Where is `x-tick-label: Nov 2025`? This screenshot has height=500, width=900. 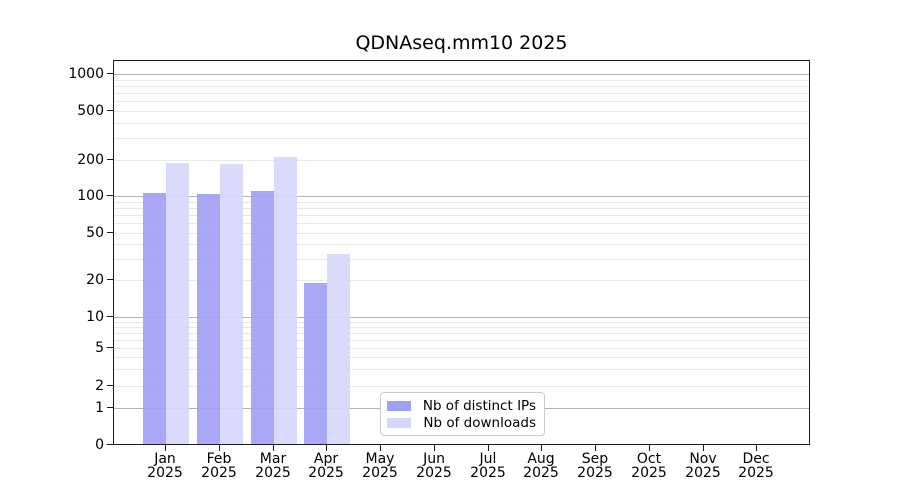
x-tick-label: Nov 2025 is located at coordinates (703, 466).